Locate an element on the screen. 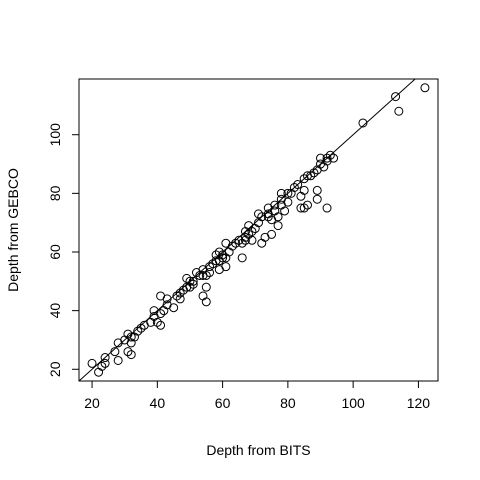  x-tick-label: 60 is located at coordinates (223, 403).